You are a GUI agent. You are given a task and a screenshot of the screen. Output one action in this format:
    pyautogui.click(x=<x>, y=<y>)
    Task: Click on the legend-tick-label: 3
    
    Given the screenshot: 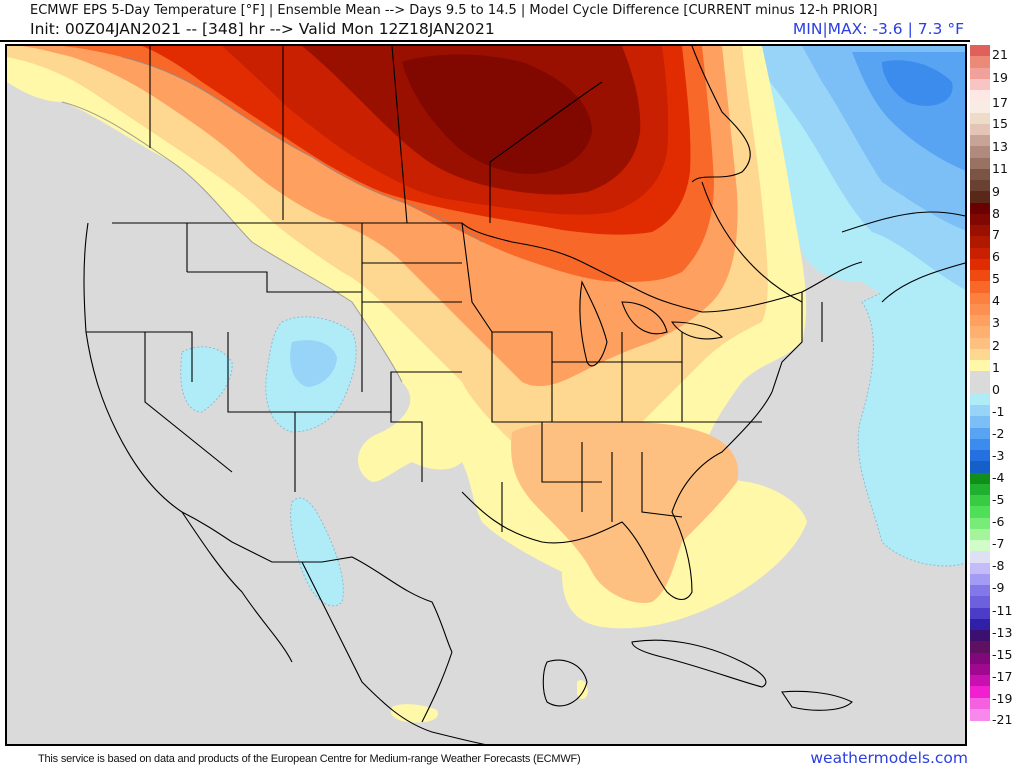 What is the action you would take?
    pyautogui.click(x=996, y=322)
    